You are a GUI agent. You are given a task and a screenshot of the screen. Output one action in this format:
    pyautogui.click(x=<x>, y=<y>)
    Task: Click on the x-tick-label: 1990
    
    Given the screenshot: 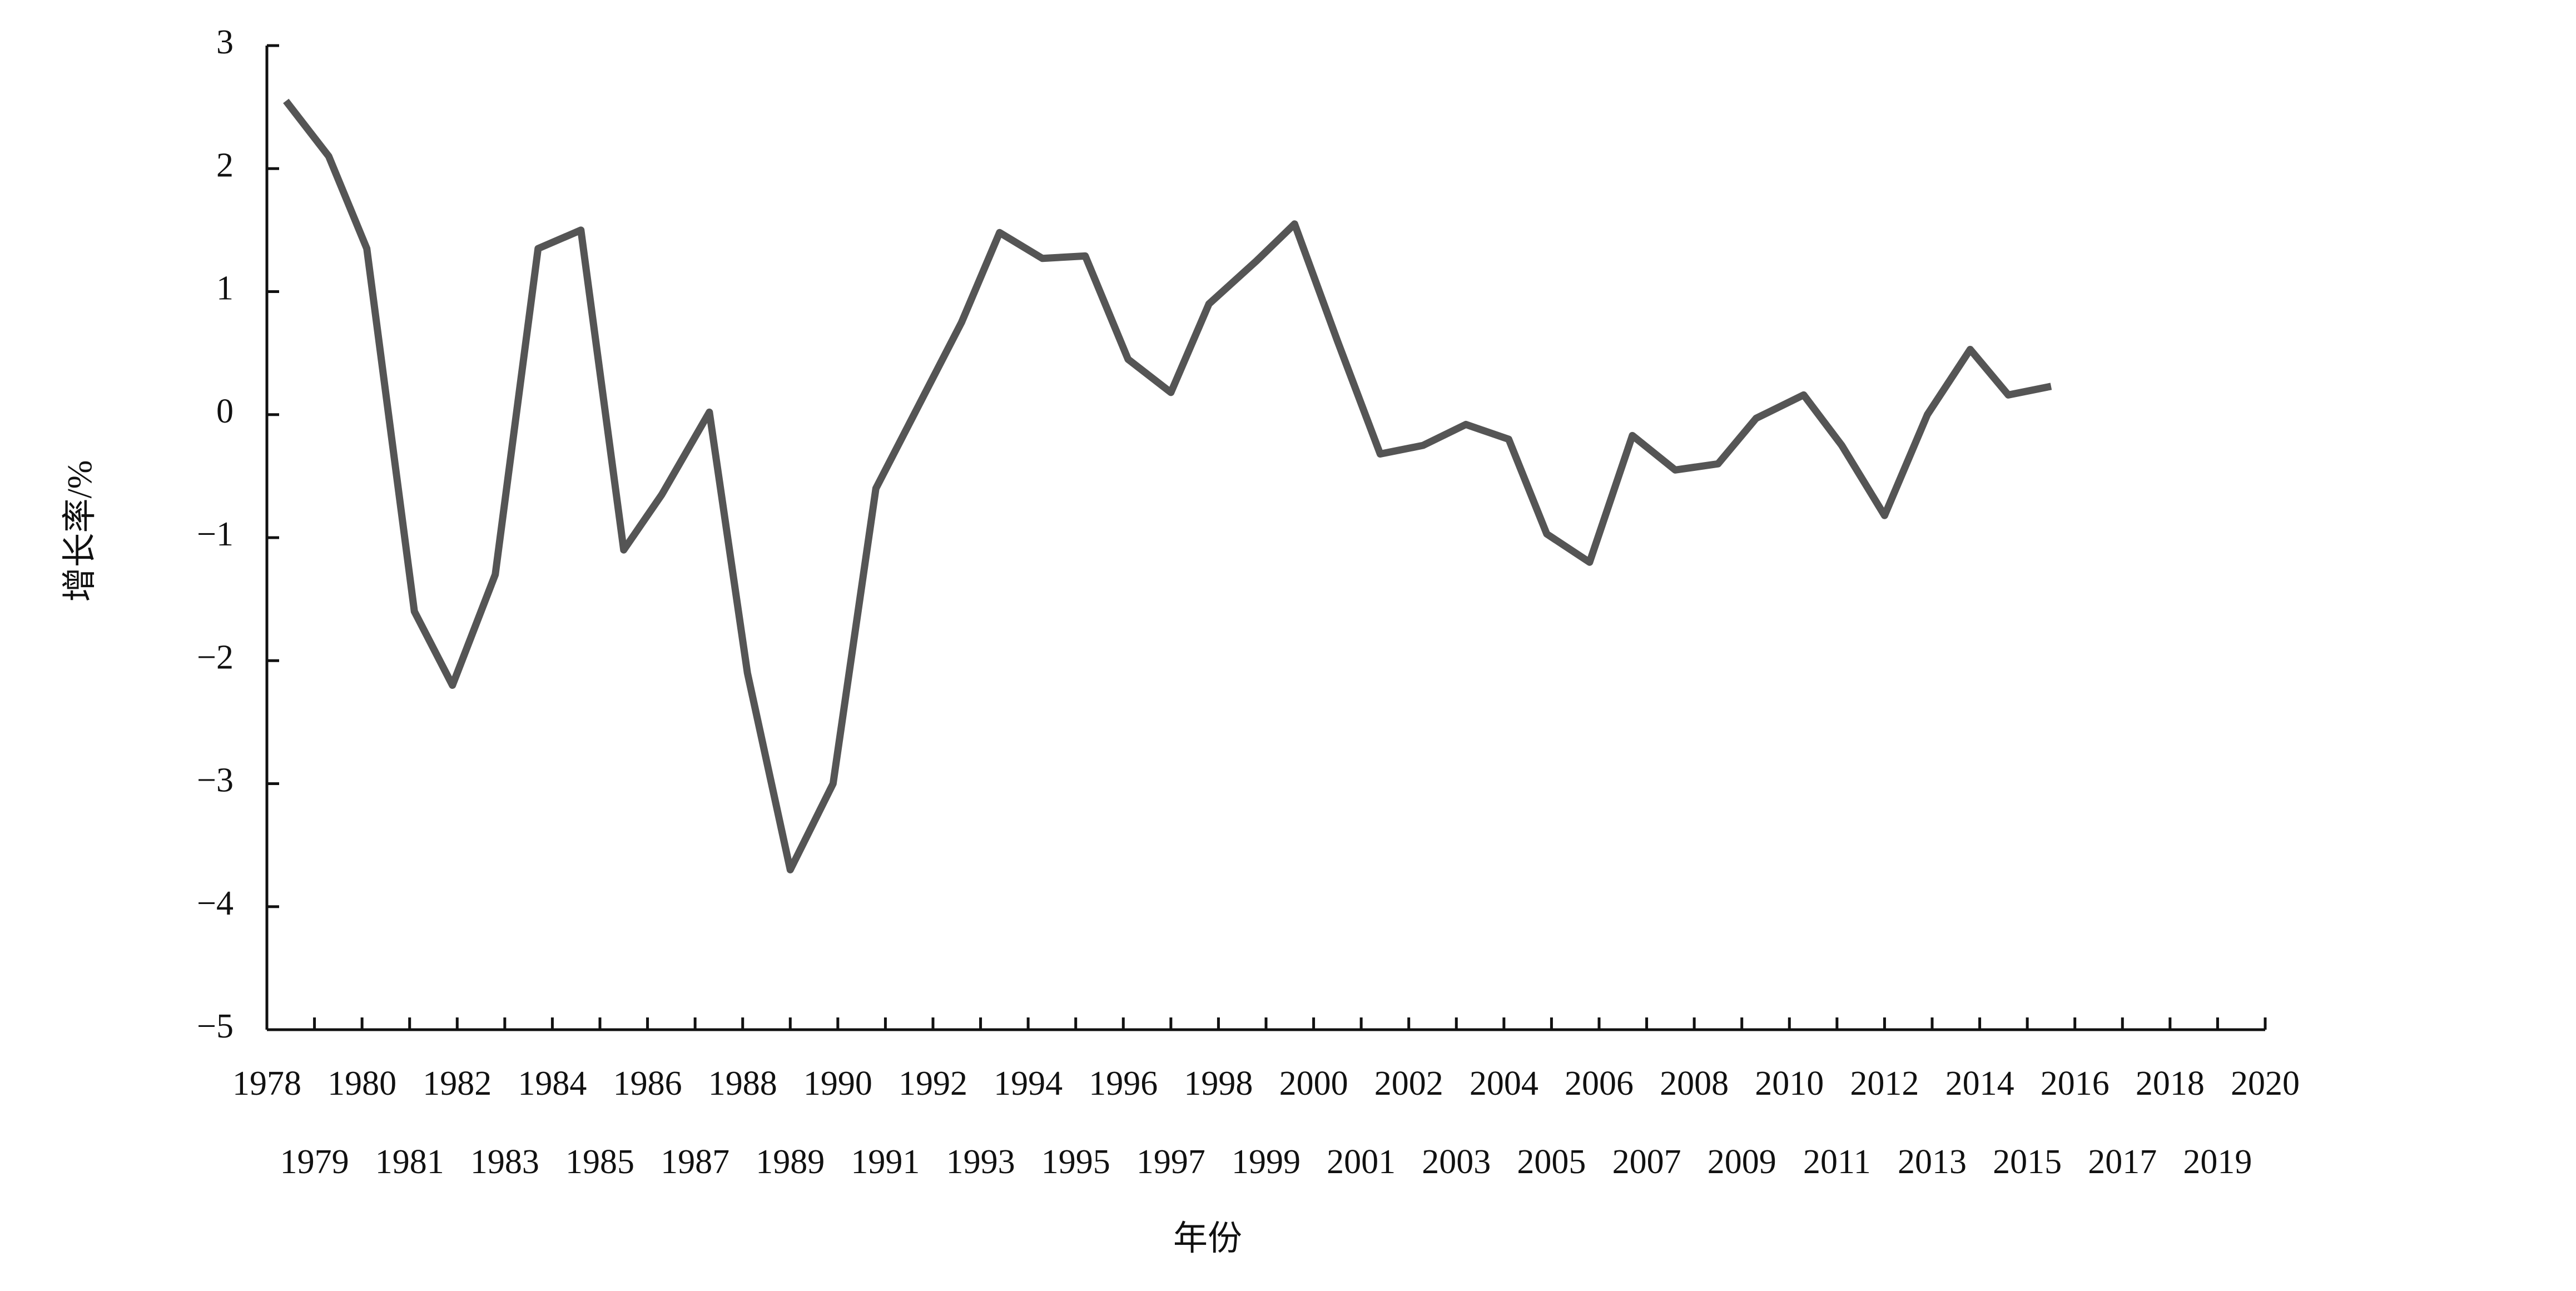 What is the action you would take?
    pyautogui.click(x=837, y=1084)
    